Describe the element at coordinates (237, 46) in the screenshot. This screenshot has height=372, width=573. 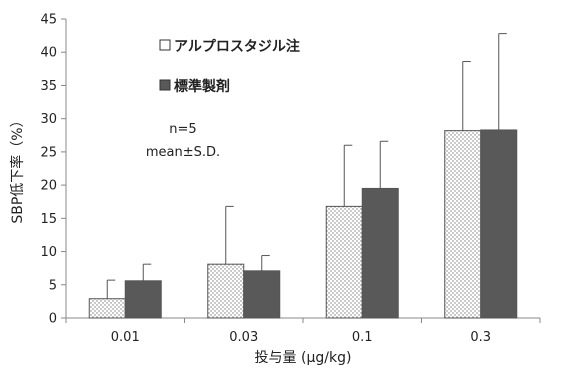
I see `legend-label-0: アルプロスタジル注` at that location.